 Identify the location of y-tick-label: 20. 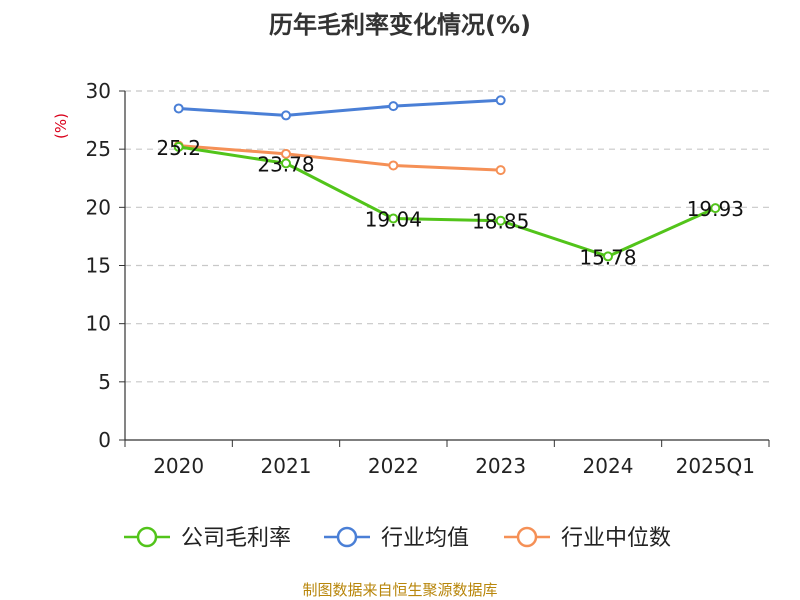
(98, 207).